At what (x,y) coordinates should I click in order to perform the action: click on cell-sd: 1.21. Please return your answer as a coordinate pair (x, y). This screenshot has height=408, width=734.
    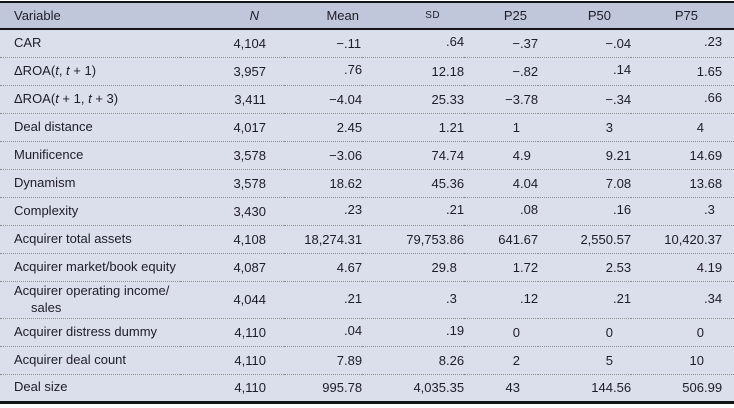
    Looking at the image, I should click on (413, 126).